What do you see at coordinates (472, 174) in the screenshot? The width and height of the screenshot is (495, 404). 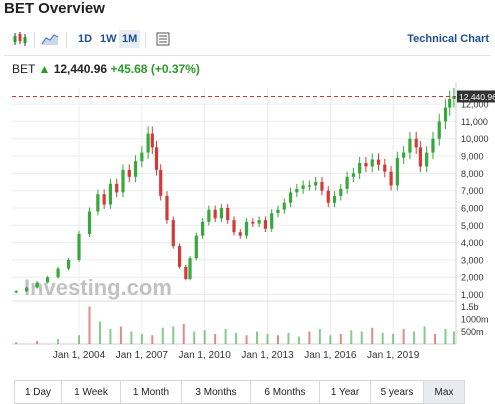 I see `y-tick-label: 8,000` at bounding box center [472, 174].